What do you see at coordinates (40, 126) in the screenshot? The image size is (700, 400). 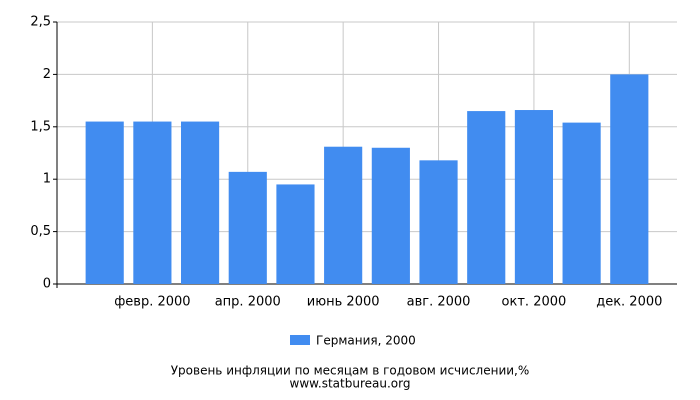 I see `y-tick-label: 1,5` at bounding box center [40, 126].